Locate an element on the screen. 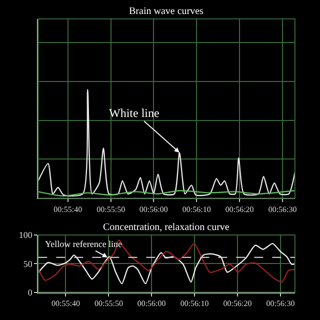  y-tick-label: 50 is located at coordinates (28, 263).